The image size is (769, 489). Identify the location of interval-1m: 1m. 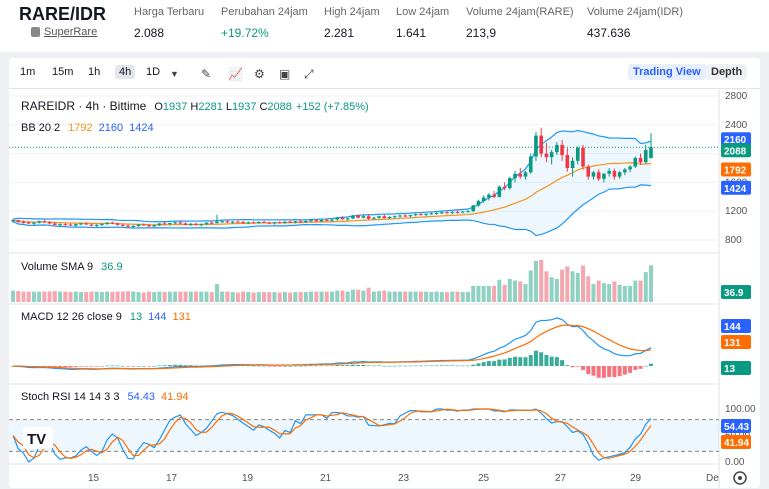
(28, 72).